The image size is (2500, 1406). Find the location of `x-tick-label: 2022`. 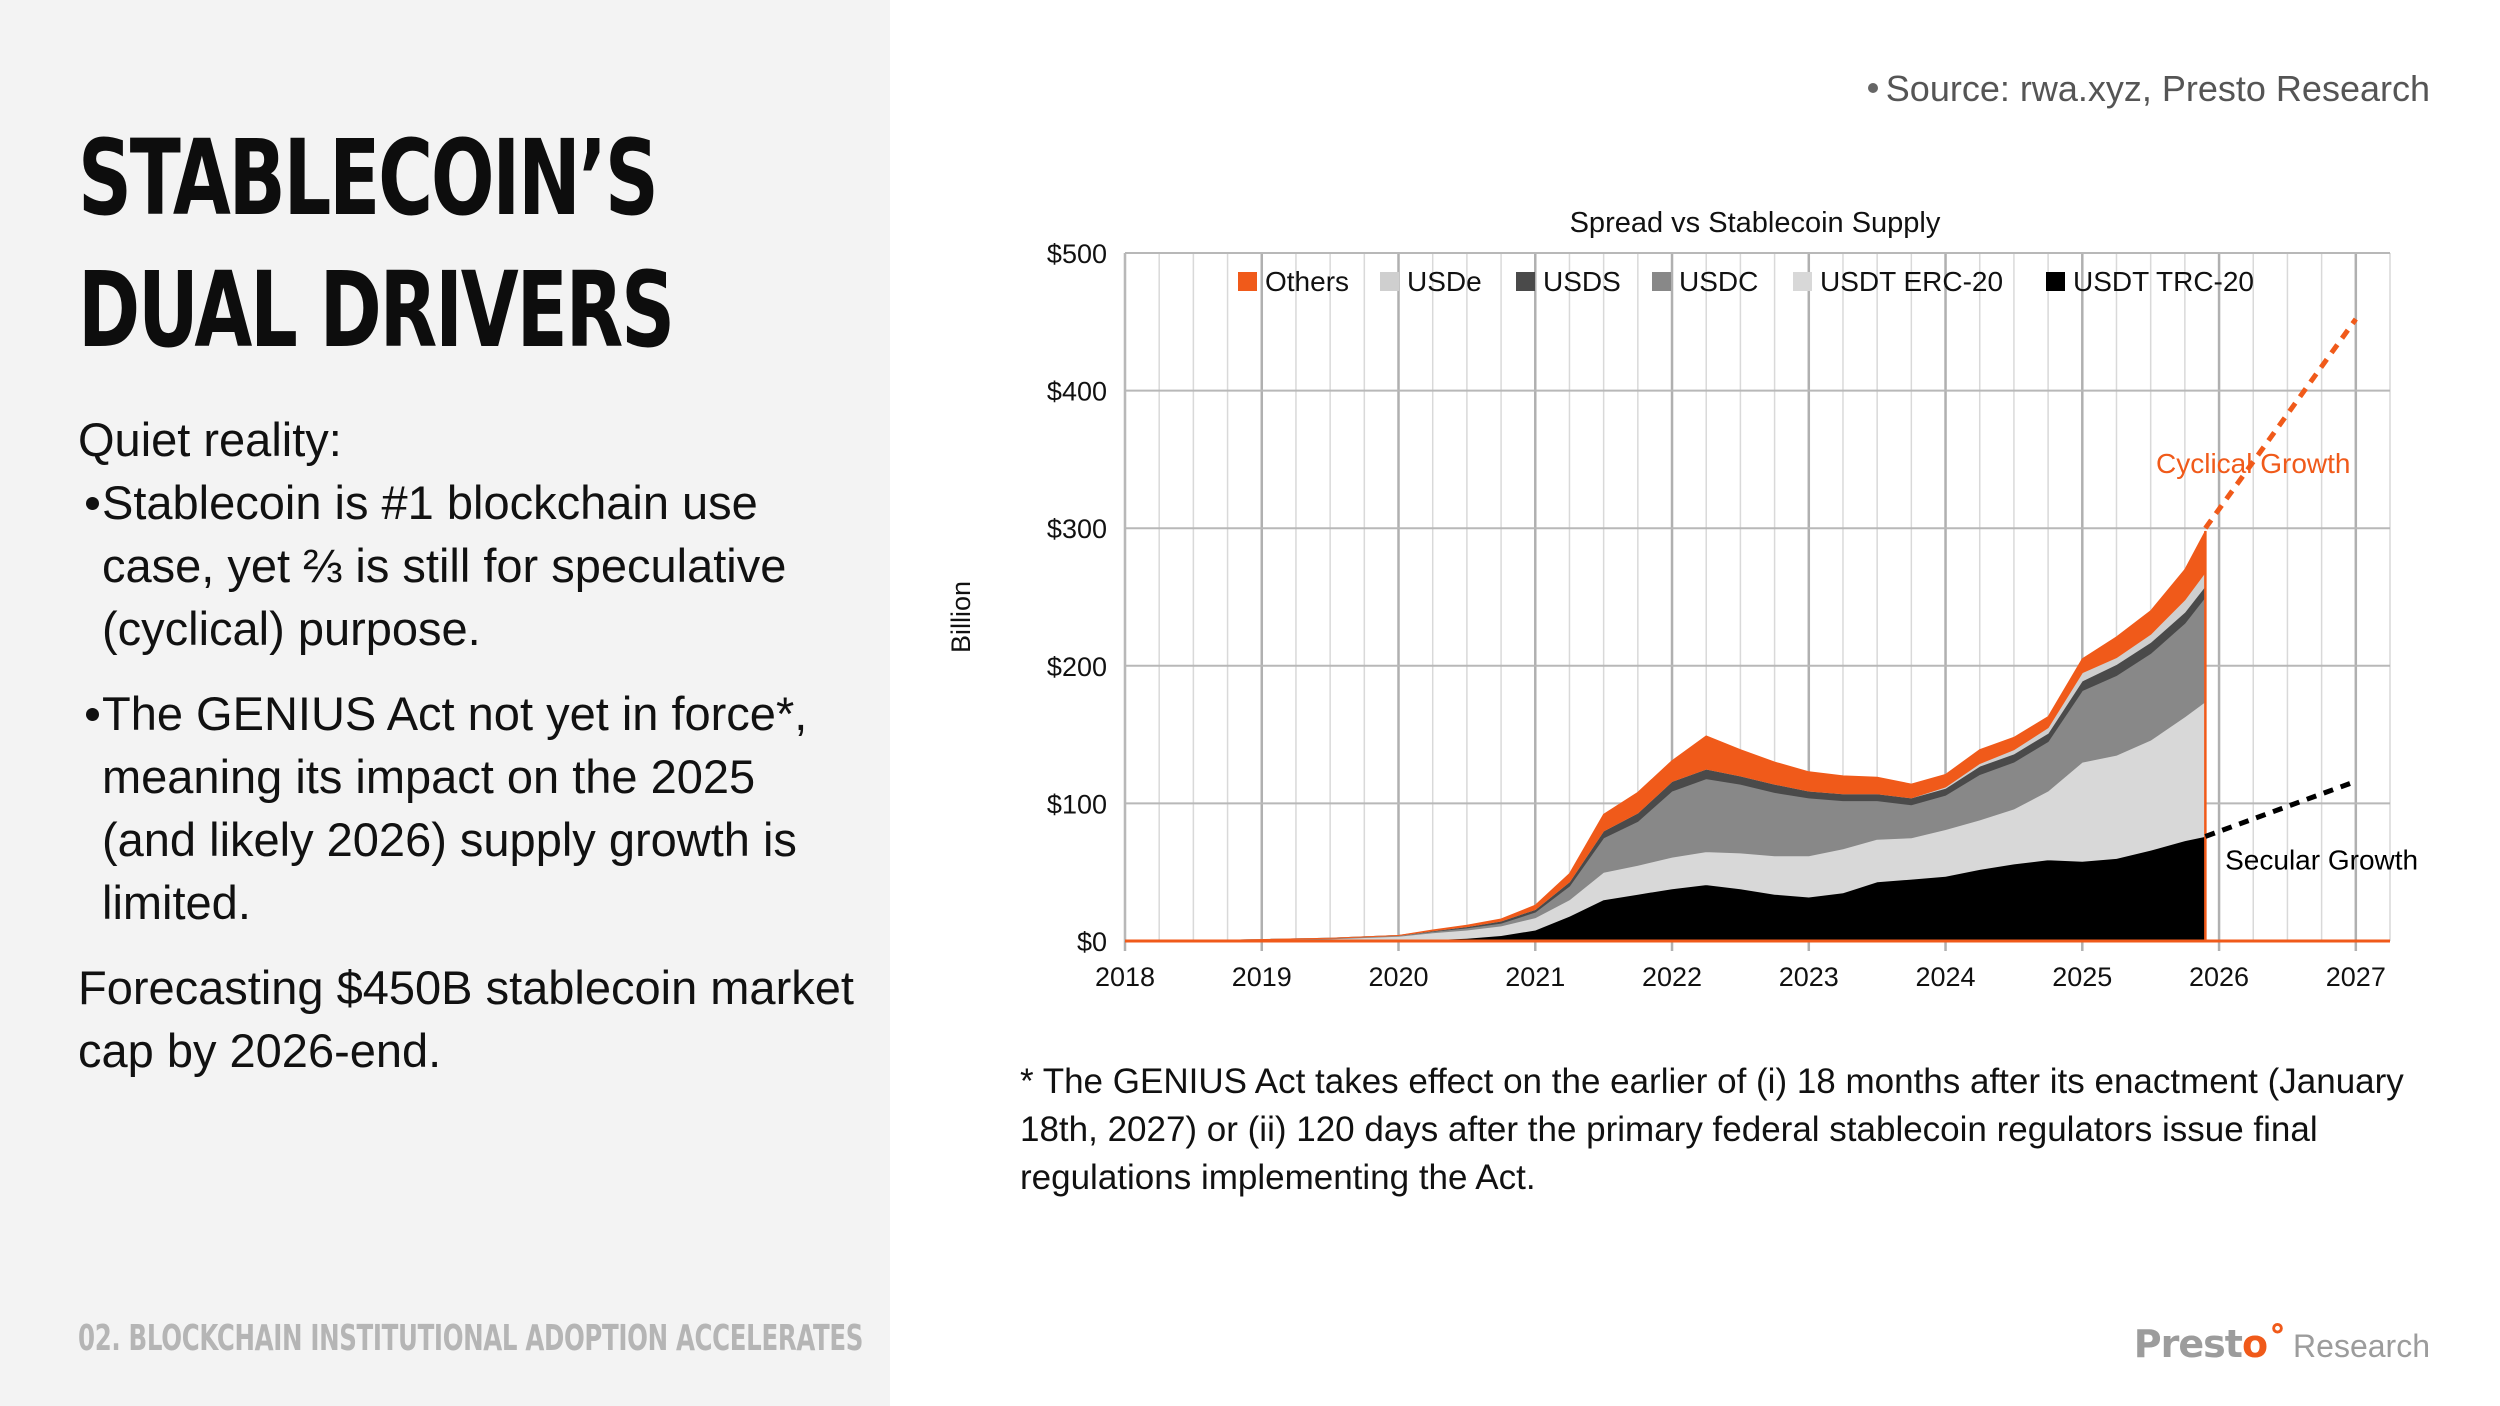

x-tick-label: 2022 is located at coordinates (1672, 977).